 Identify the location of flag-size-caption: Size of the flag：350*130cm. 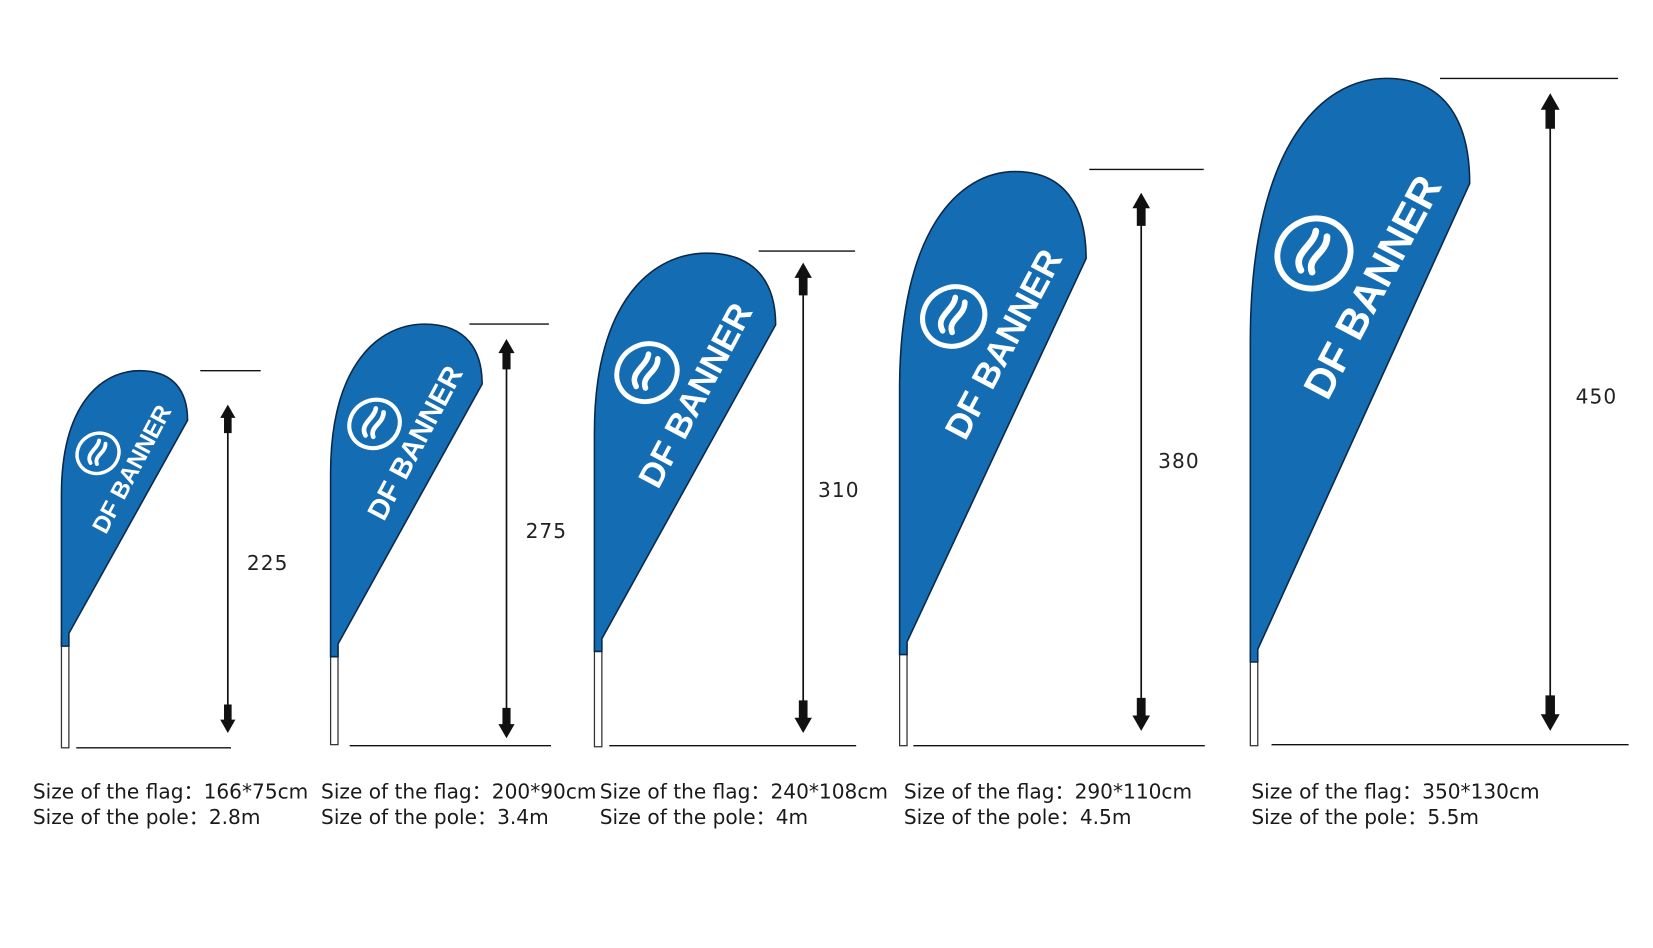
(1395, 792).